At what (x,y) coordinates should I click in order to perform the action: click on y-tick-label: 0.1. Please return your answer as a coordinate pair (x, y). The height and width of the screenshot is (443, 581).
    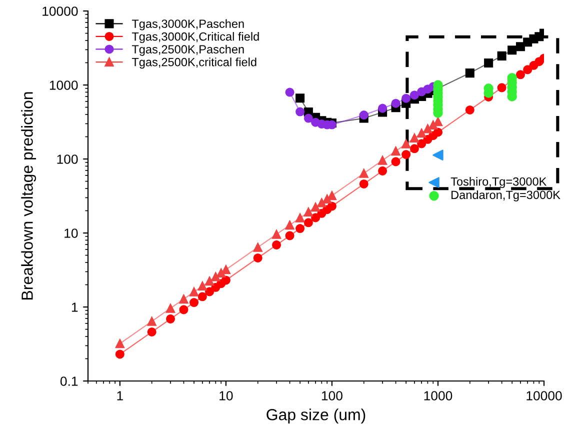
    Looking at the image, I should click on (69, 381).